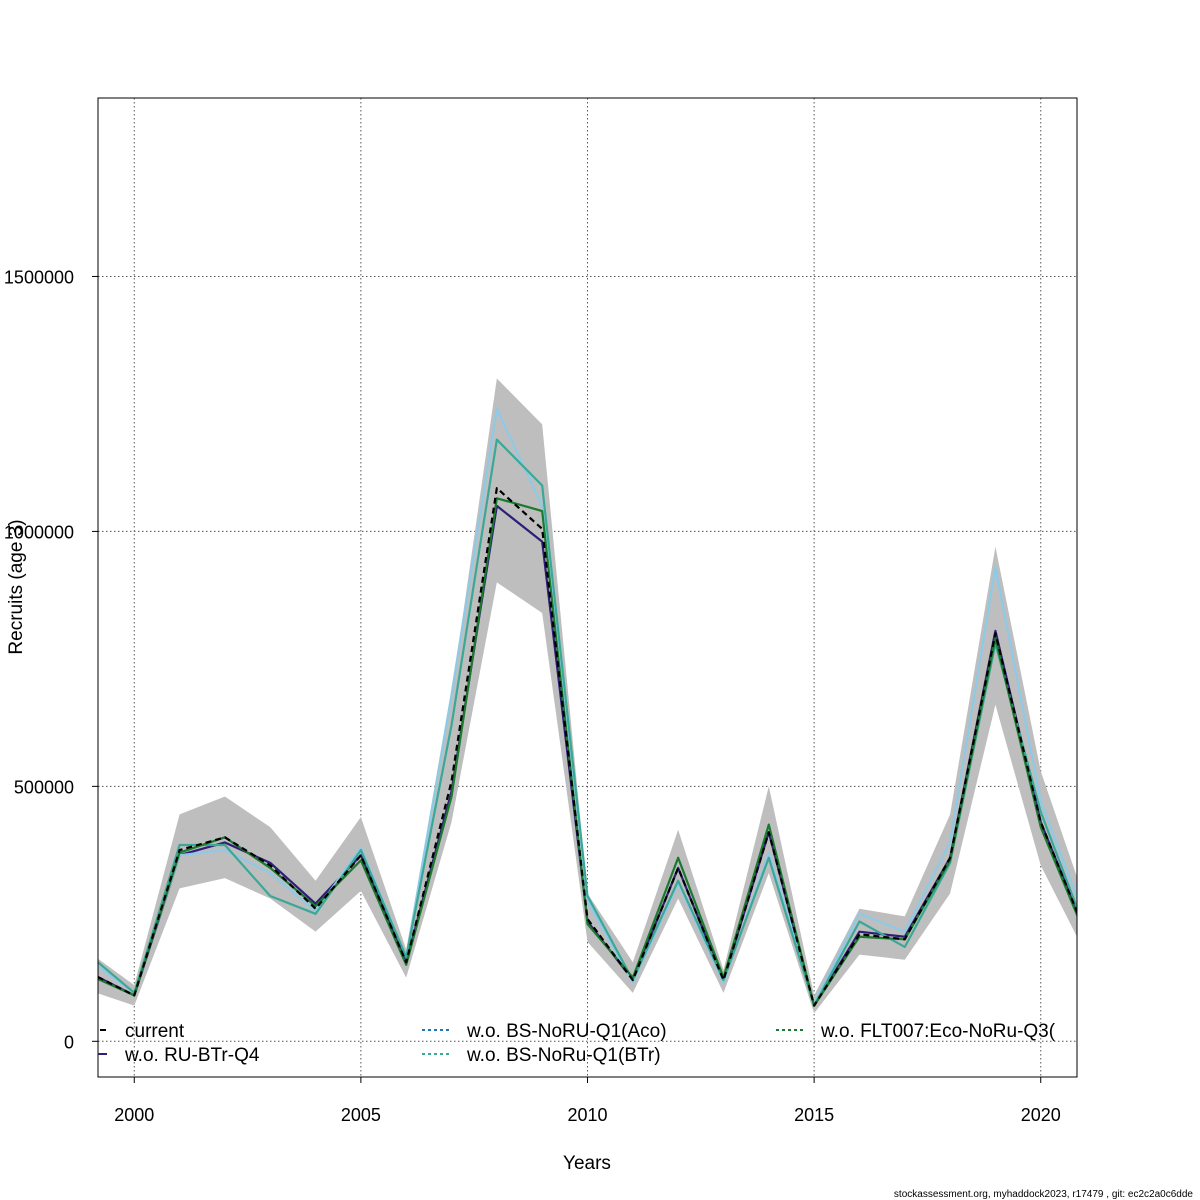 The height and width of the screenshot is (1200, 1200). Describe the element at coordinates (1041, 1115) in the screenshot. I see `x-tick-label: 2020` at that location.